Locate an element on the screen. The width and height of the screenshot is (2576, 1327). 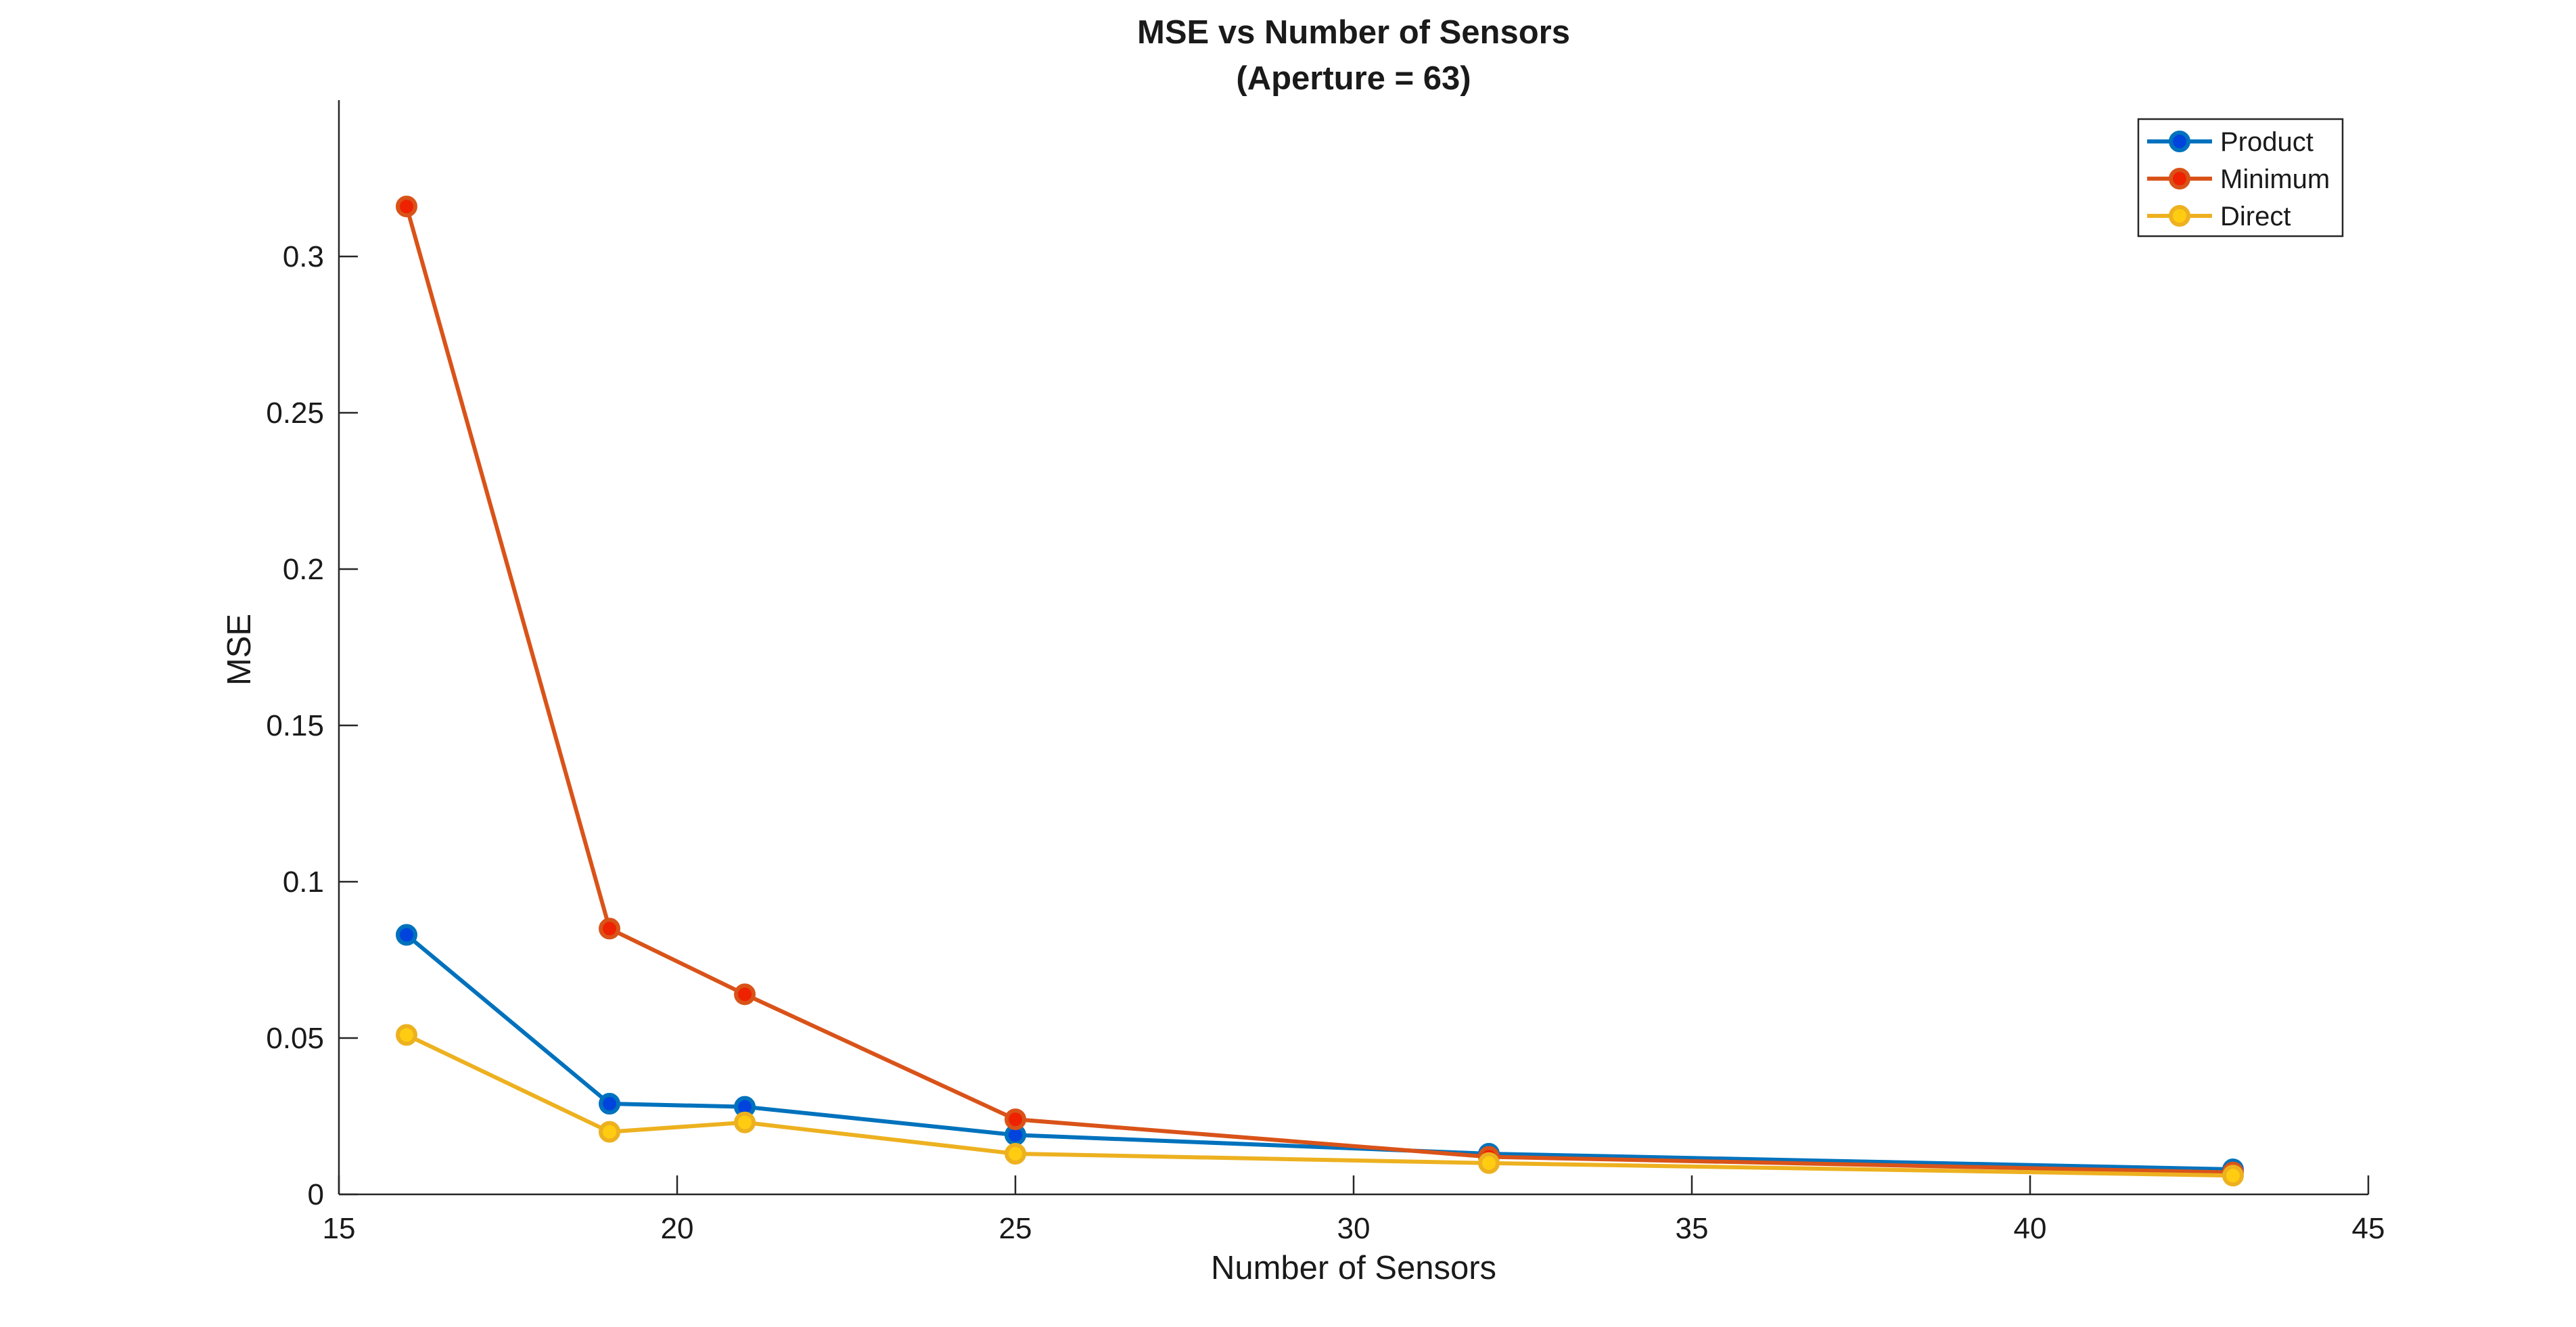
series-line-direct is located at coordinates (1319, 1105).